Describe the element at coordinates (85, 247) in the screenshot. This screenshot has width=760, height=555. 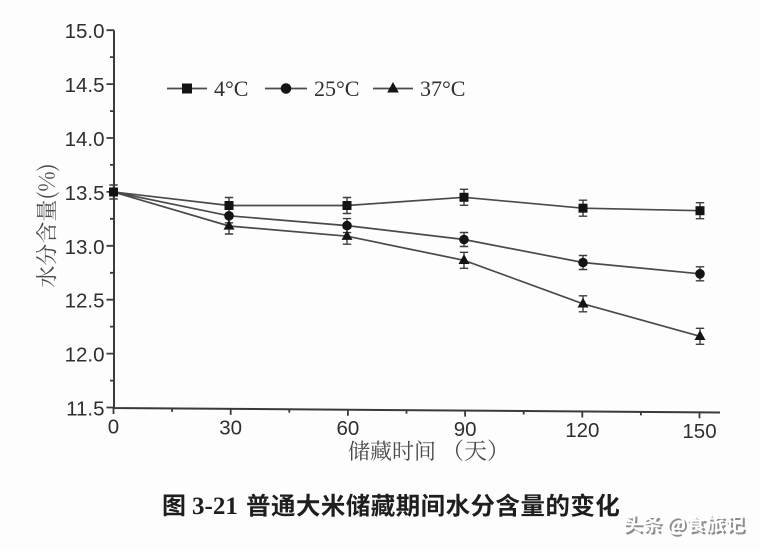
I see `svg-text: 13.0` at that location.